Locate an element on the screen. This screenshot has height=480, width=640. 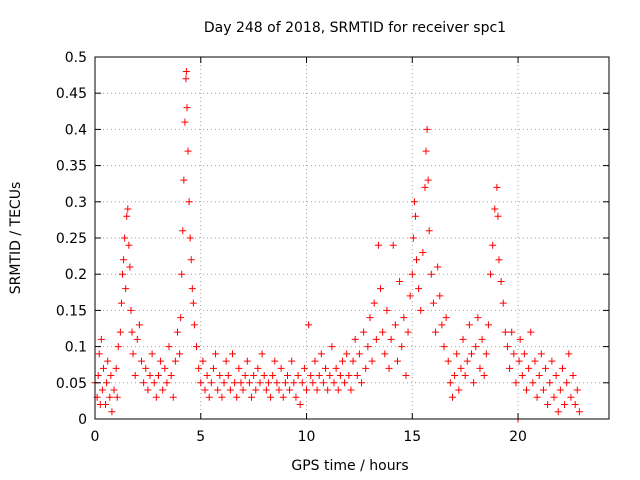
y-tick-label: 0.3 is located at coordinates (76, 203).